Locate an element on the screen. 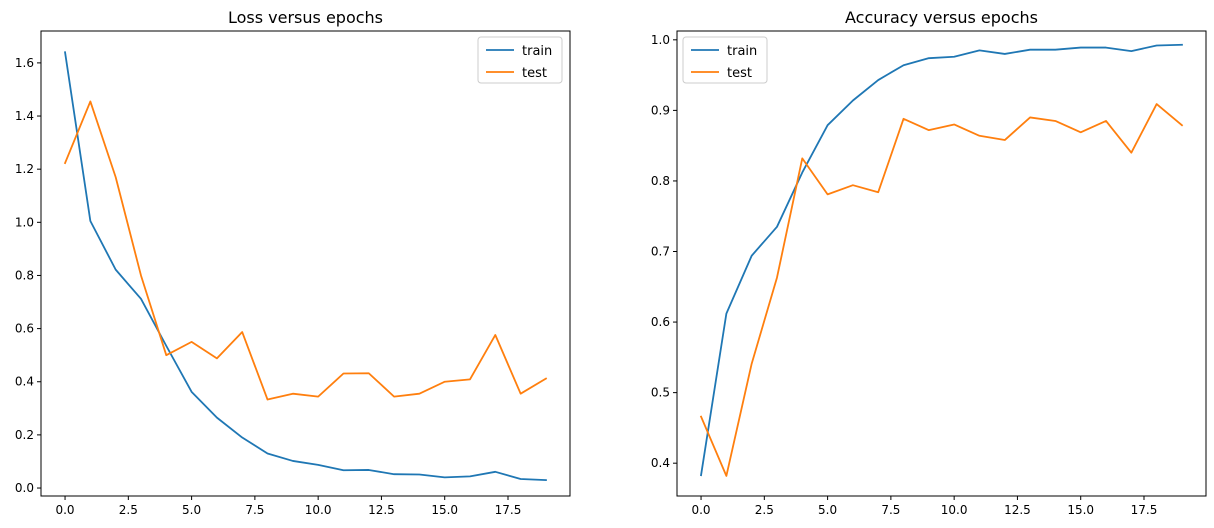  chart-1-y-tick-label: 0.6 is located at coordinates (660, 322).